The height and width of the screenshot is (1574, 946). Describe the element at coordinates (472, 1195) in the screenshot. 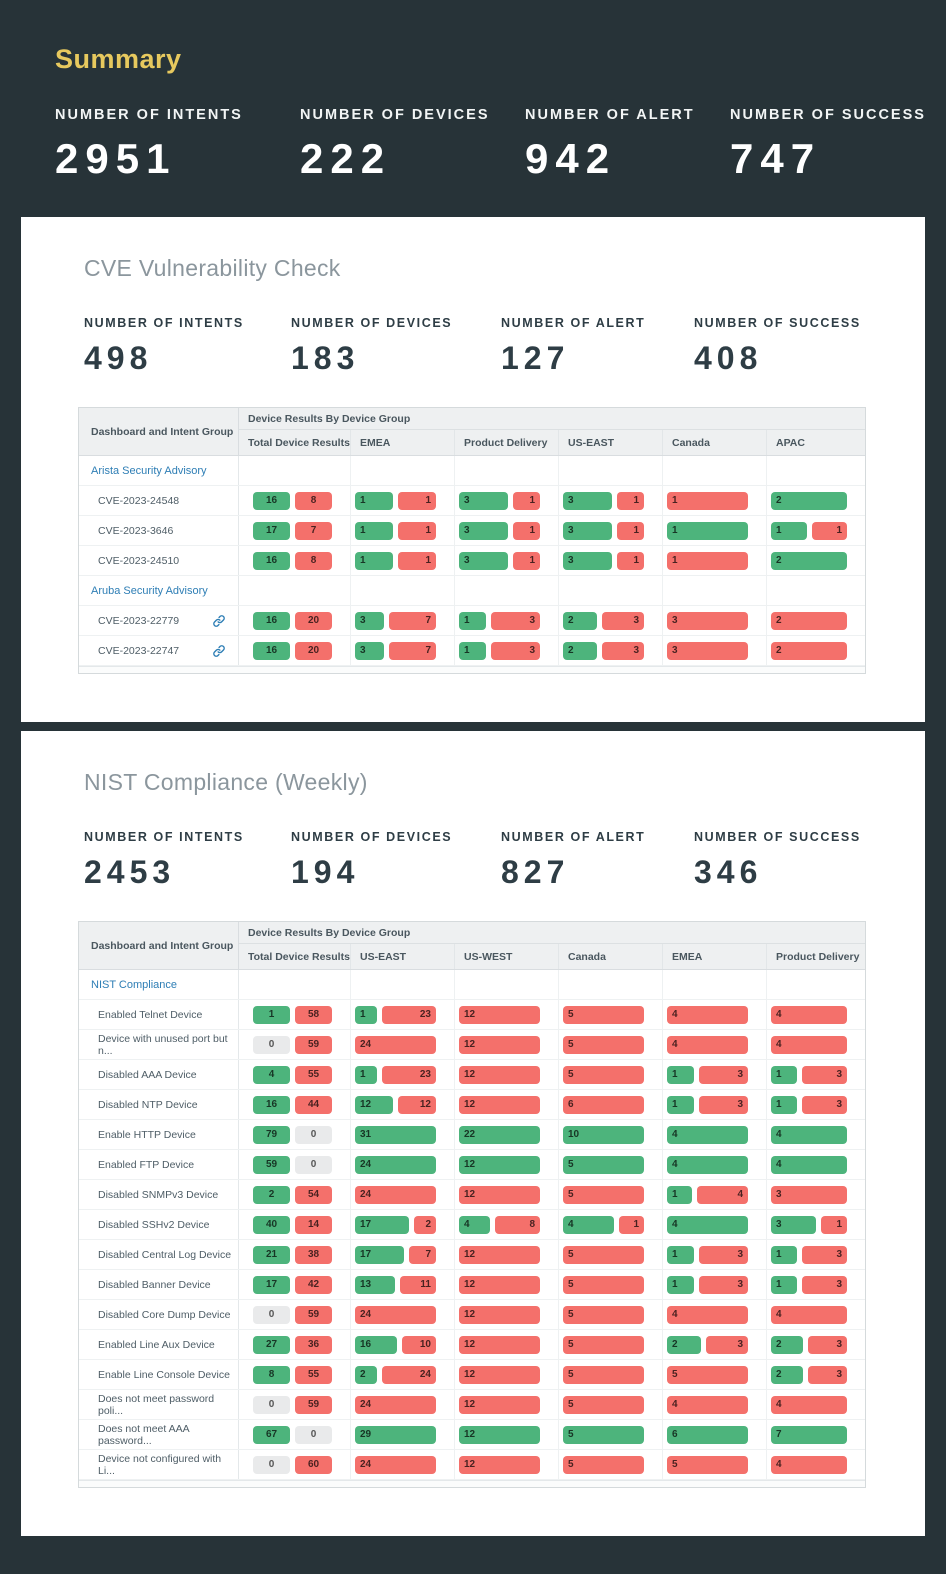

I see `table-row: Disabled SNMPv3 Device 2 54 24 12 5 1 4 3` at that location.